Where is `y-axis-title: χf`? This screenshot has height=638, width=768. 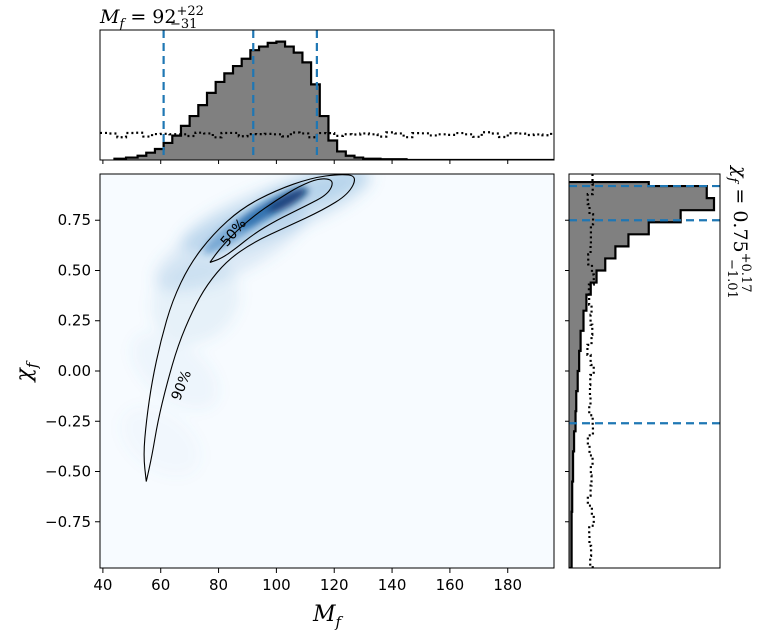
y-axis-title: χf is located at coordinates (26, 371).